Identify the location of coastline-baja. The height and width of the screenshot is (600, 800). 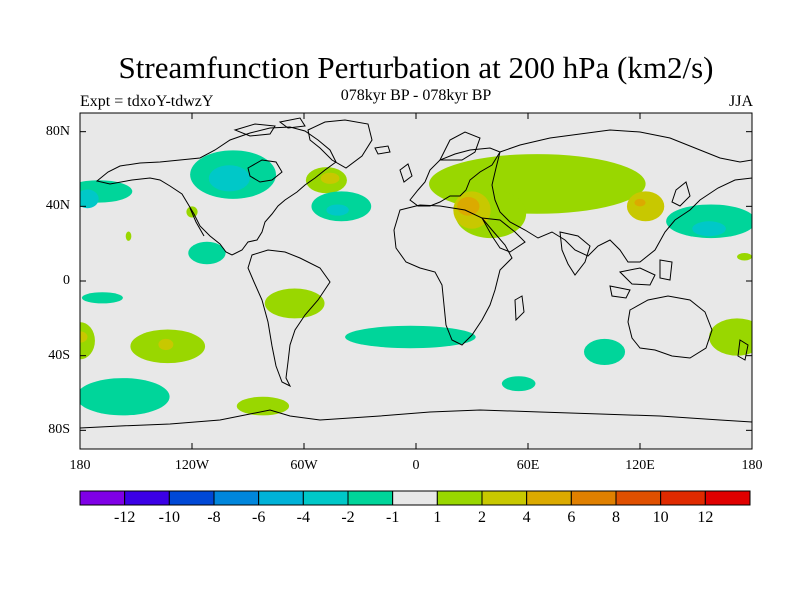
(197, 222).